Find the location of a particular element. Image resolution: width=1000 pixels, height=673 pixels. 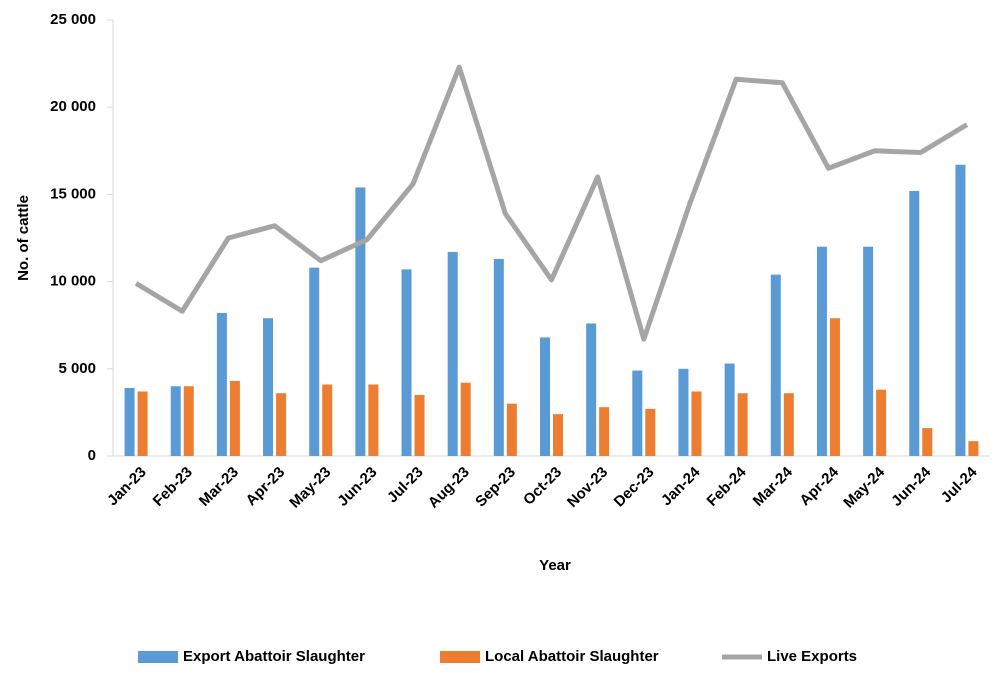

x-tick-label: Jun-24 is located at coordinates (911, 486).